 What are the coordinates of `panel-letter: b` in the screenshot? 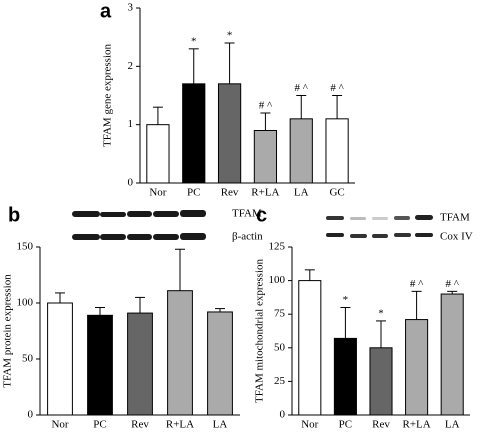 It's located at (14, 215).